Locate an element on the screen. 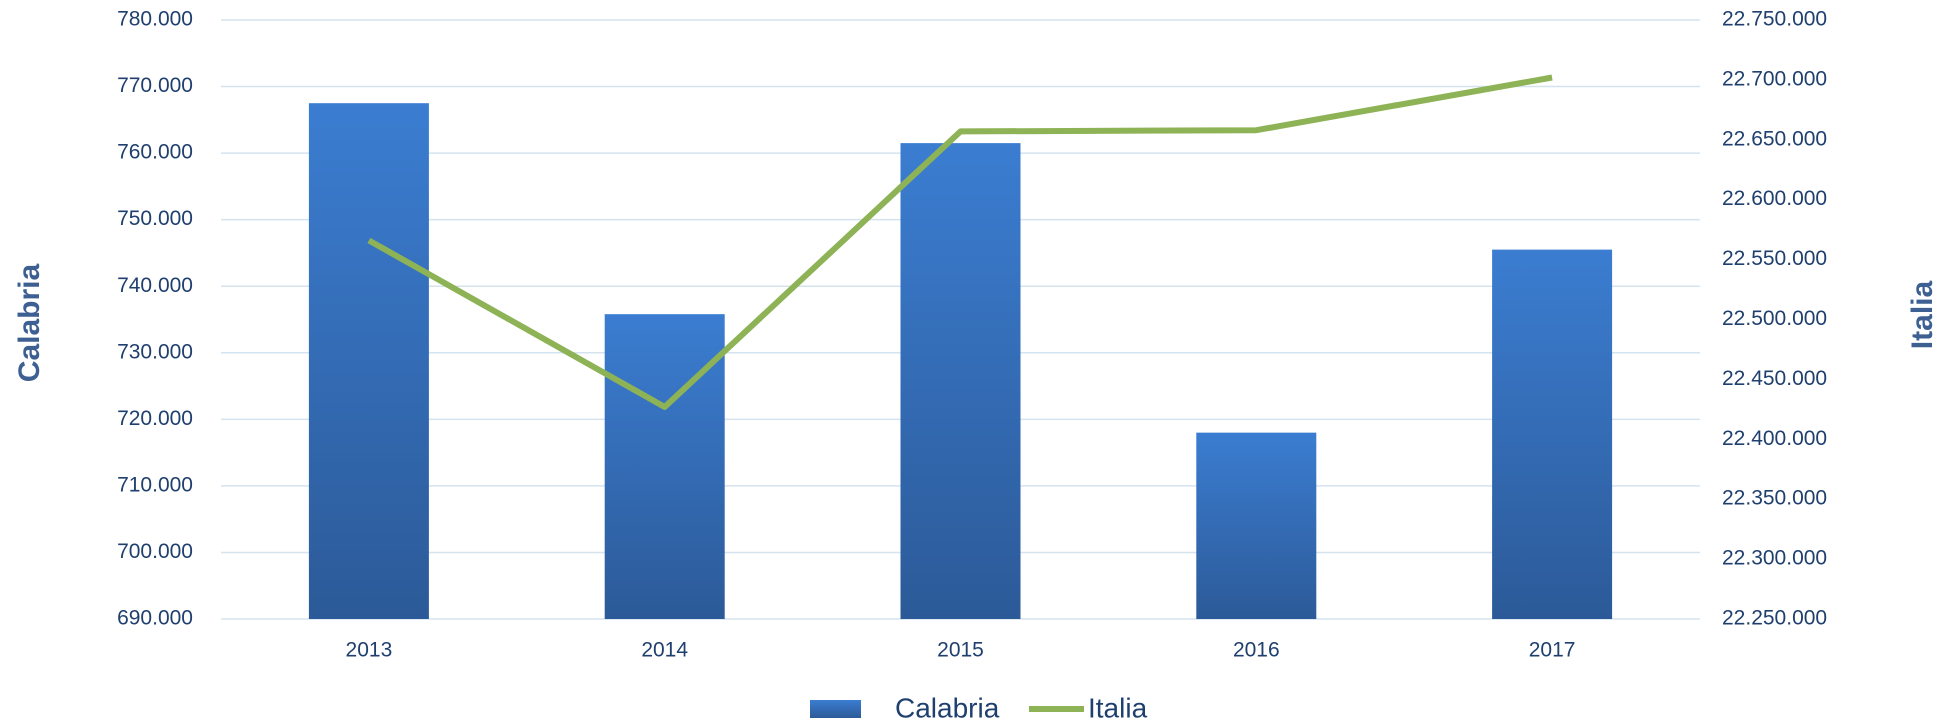 Image resolution: width=1949 pixels, height=724 pixels. legend-label: Italia is located at coordinates (1118, 707).